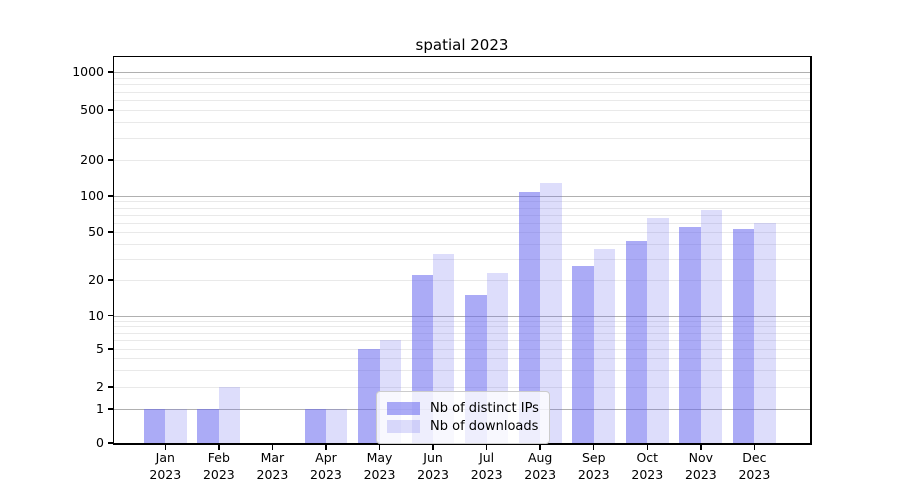 The image size is (900, 500). What do you see at coordinates (754, 466) in the screenshot?
I see `x-tick-label: Dec 2023` at bounding box center [754, 466].